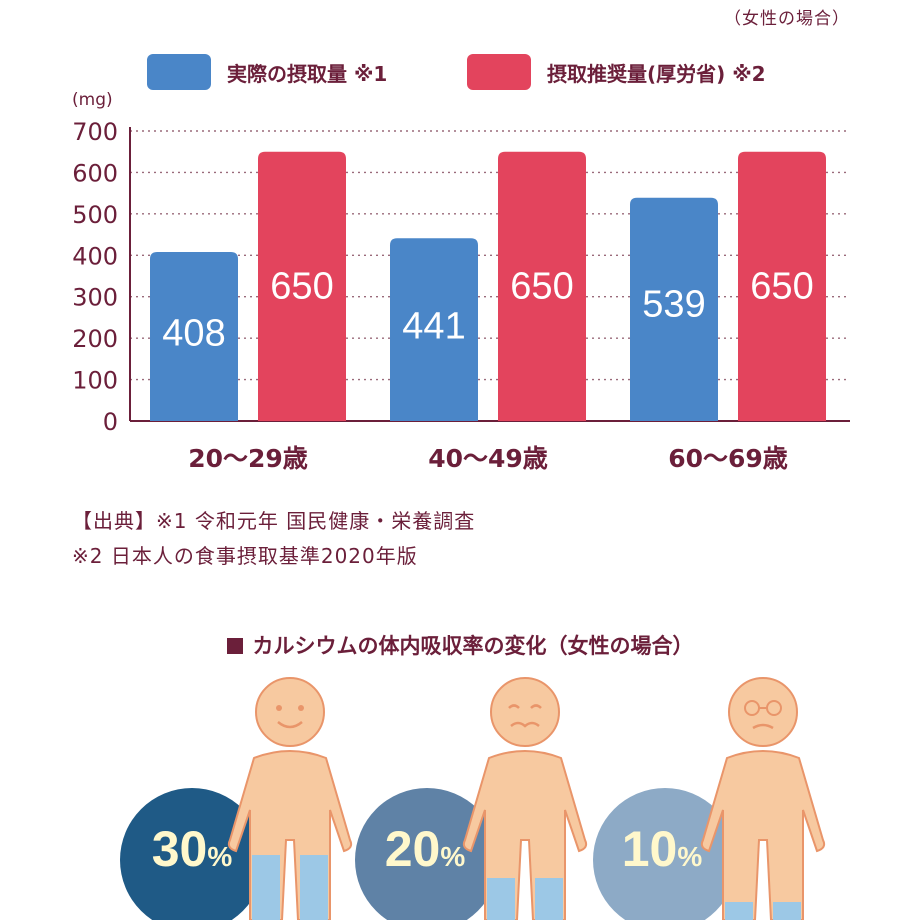 This screenshot has width=920, height=920. What do you see at coordinates (433, 326) in the screenshot?
I see `bar-value-label: 441` at bounding box center [433, 326].